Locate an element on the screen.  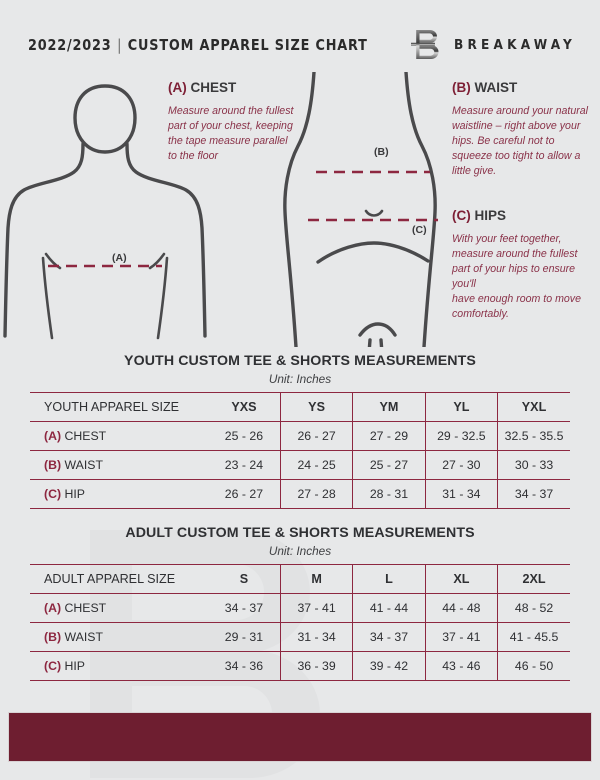
adult-row-1-label: (B) WAIST is located at coordinates (119, 637).